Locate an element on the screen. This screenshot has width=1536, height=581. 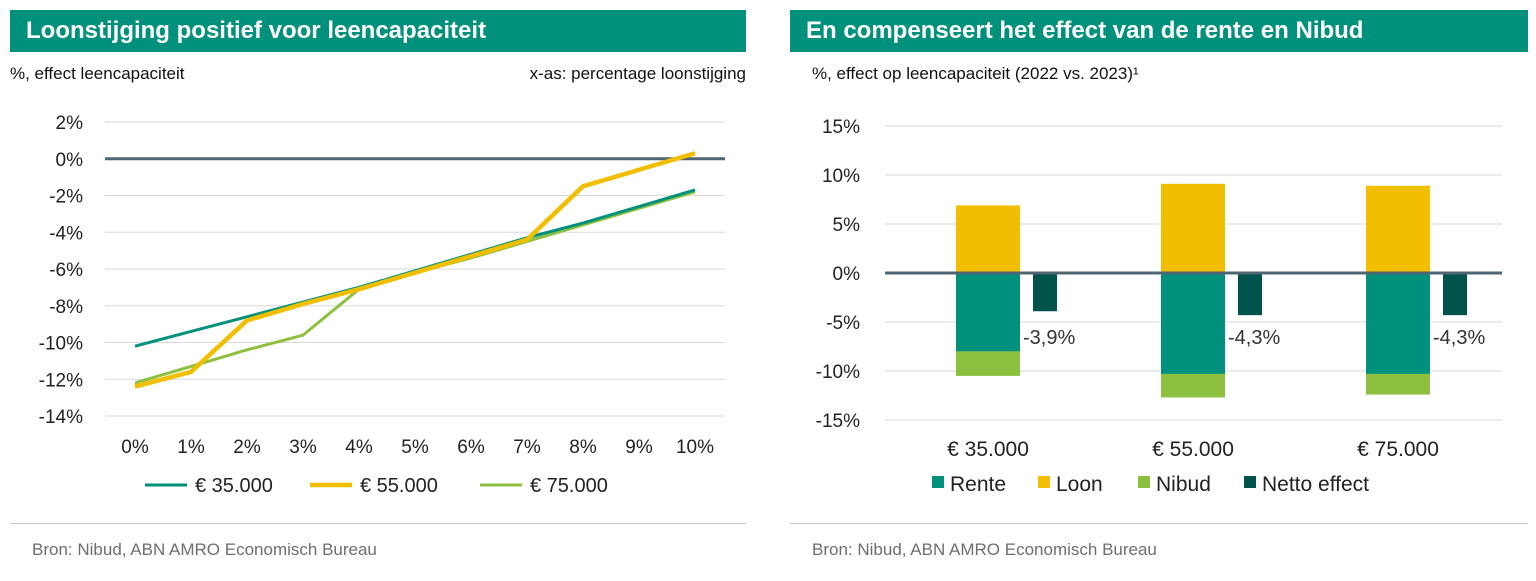
left-divider is located at coordinates (378, 523).